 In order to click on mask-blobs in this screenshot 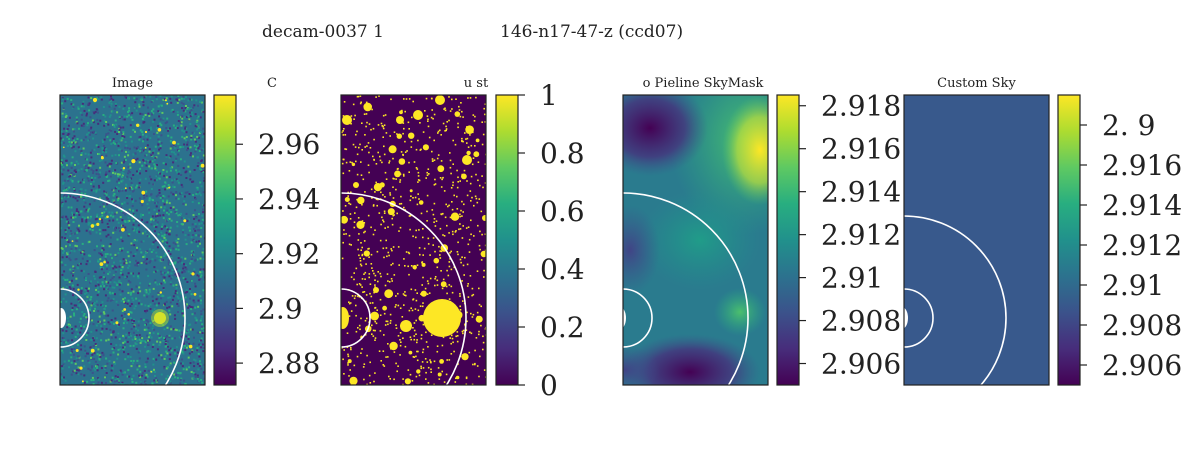, I will do `click(413, 240)`.